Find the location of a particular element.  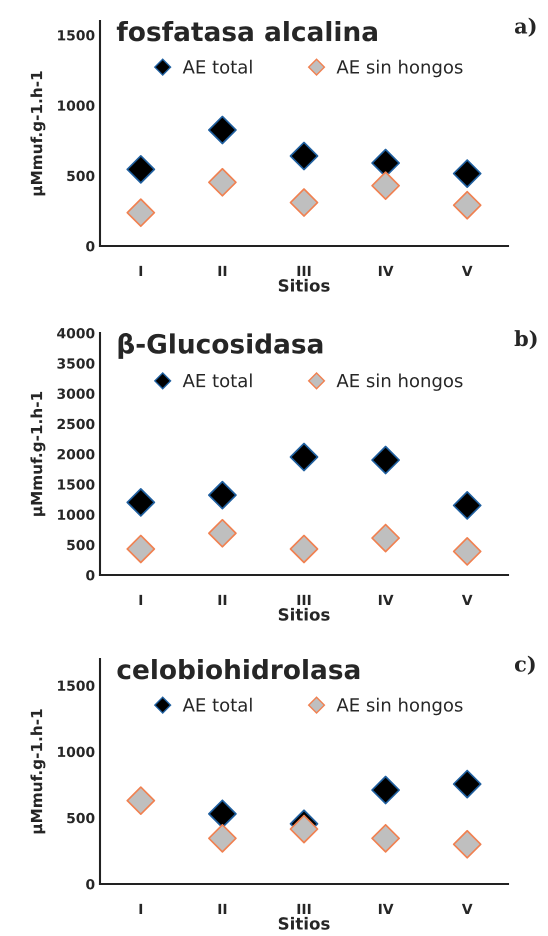

y-tick-label: 2500 is located at coordinates (76, 424).